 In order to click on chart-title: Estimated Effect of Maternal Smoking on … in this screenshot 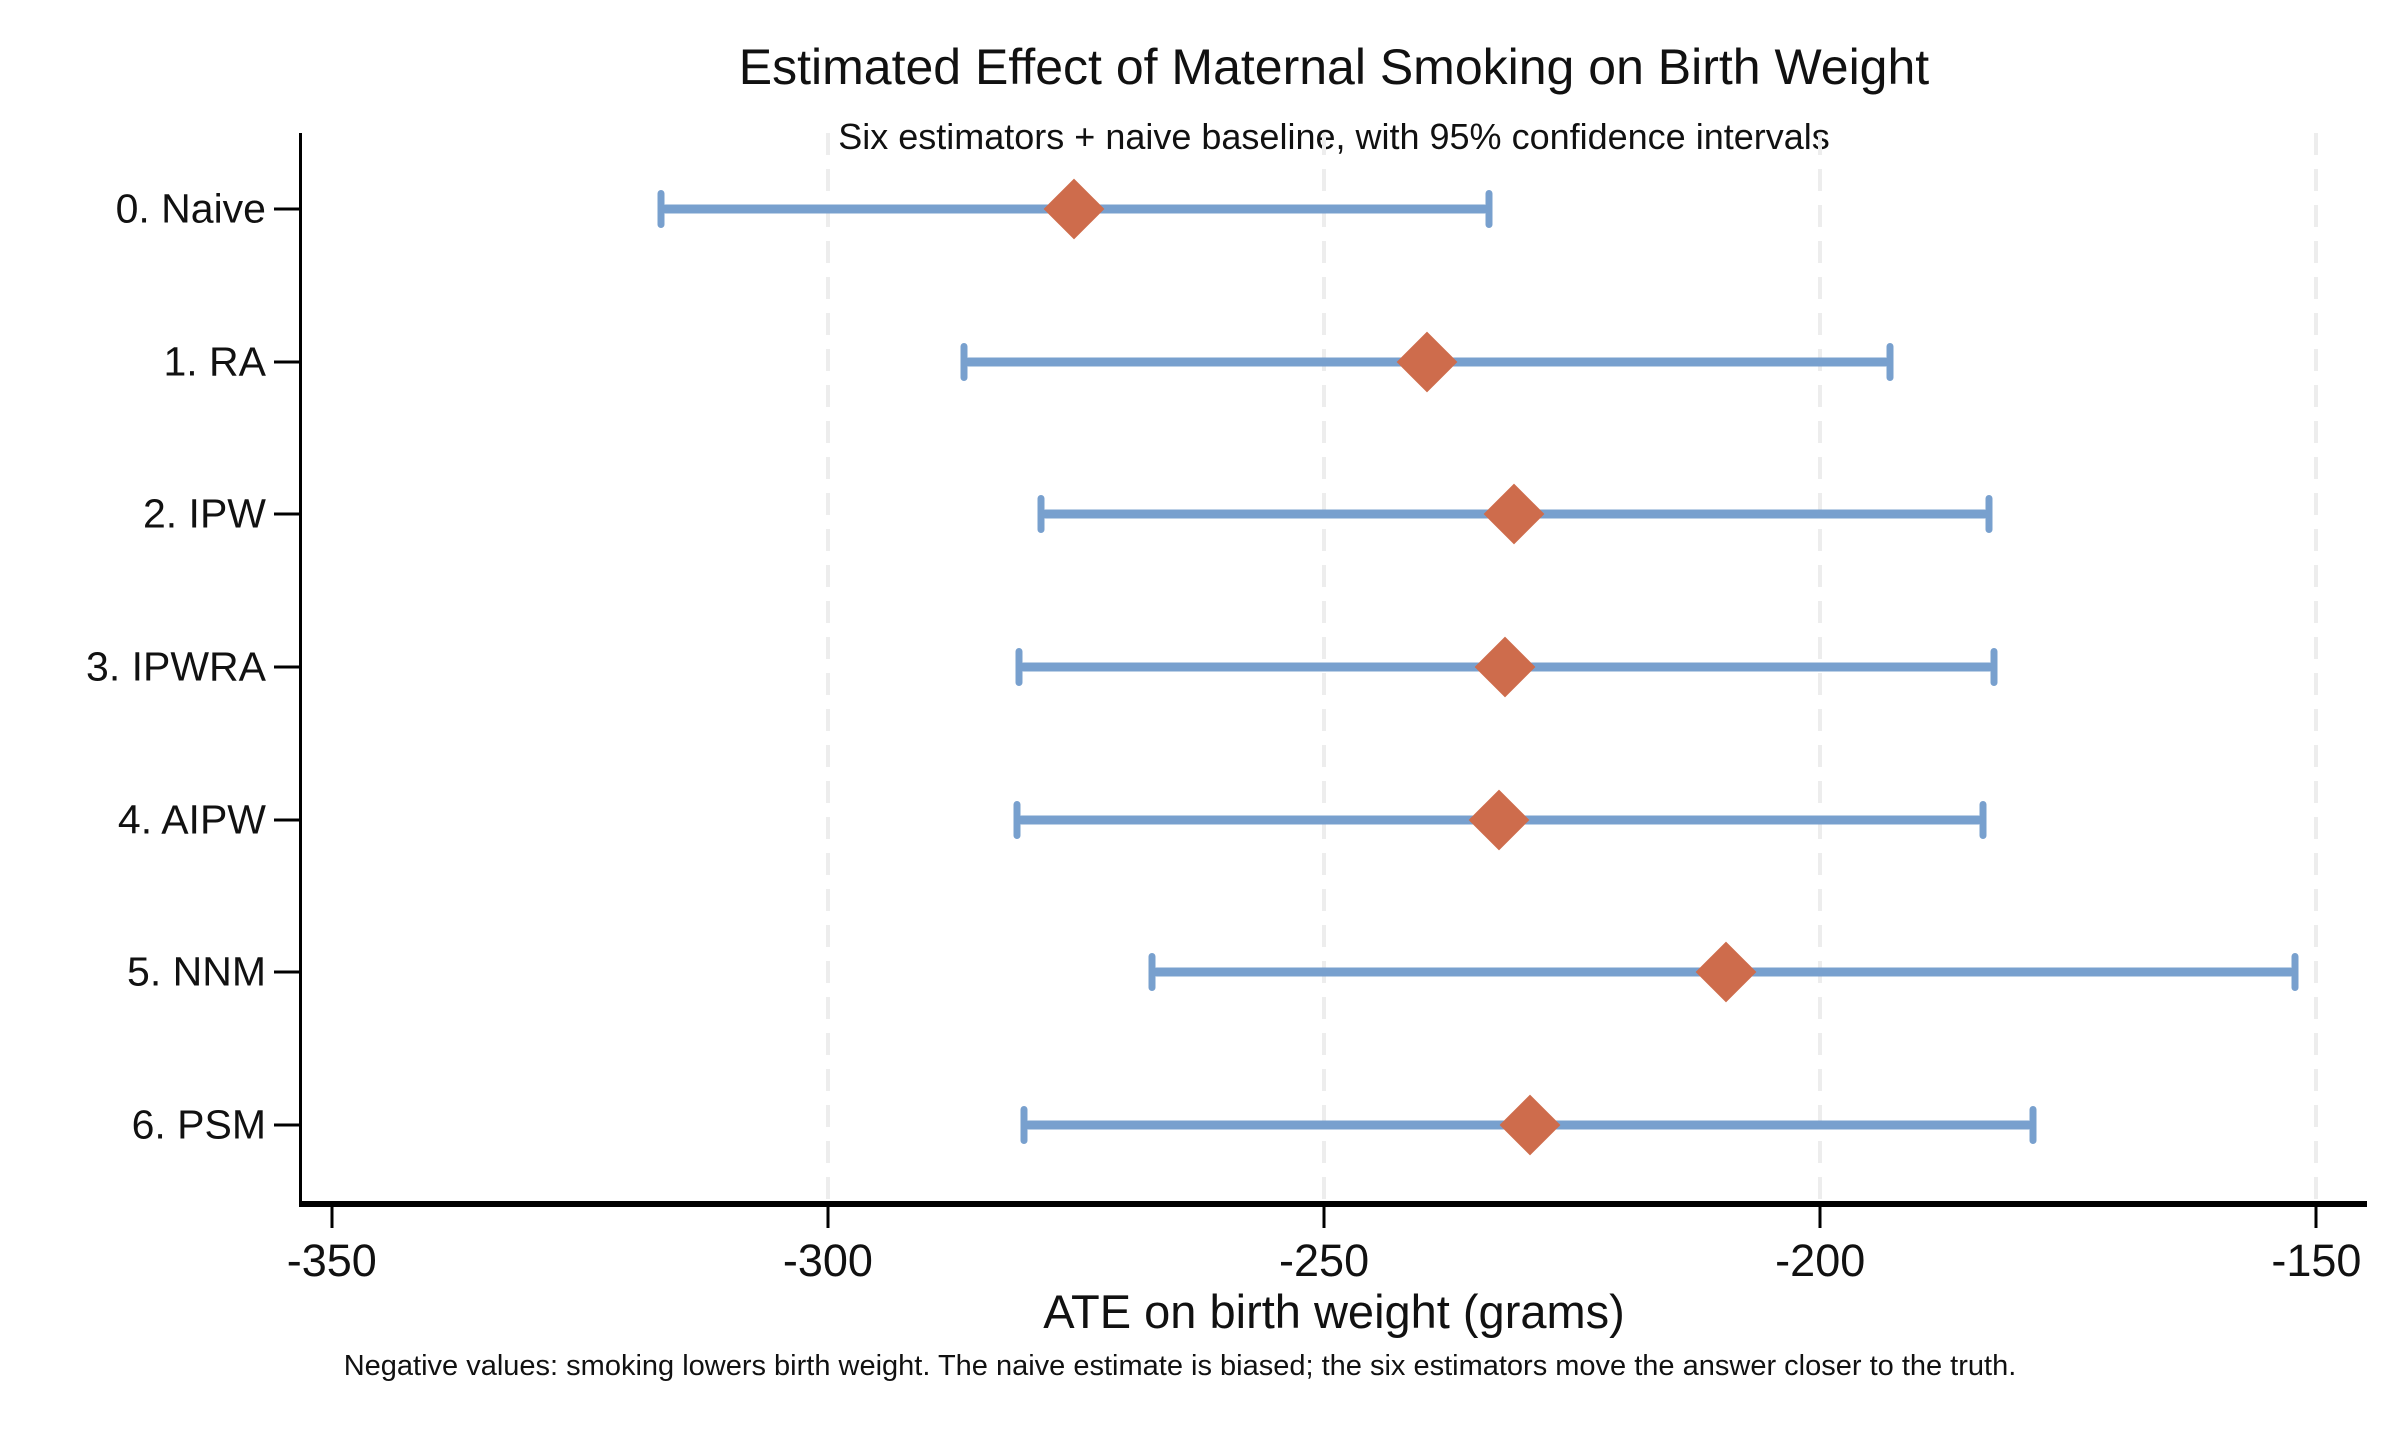, I will do `click(1334, 67)`.